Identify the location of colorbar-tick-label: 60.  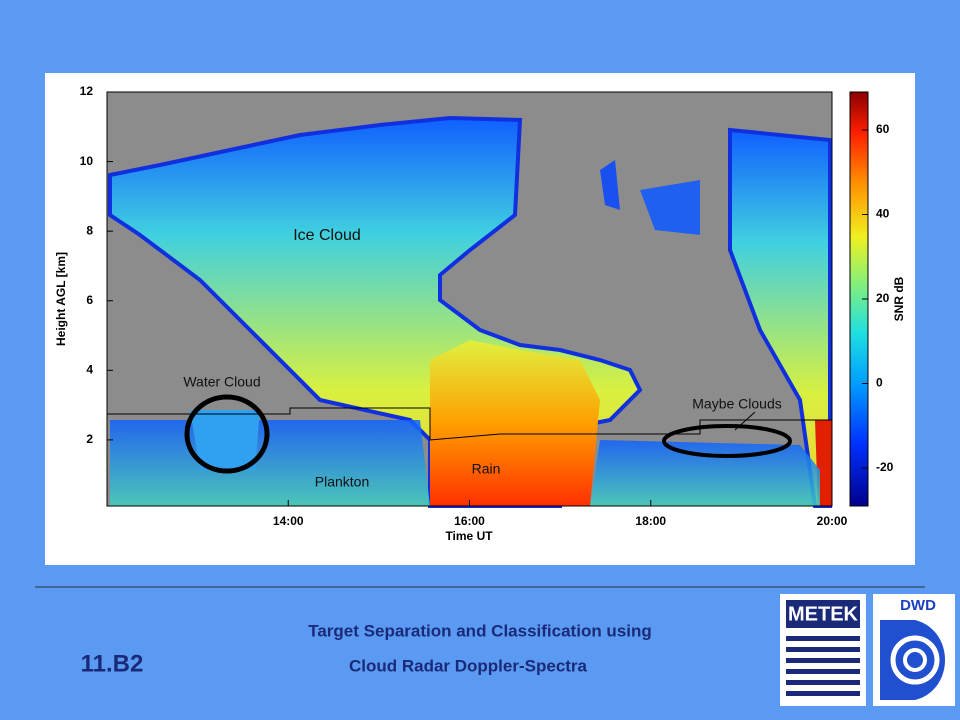
(883, 129).